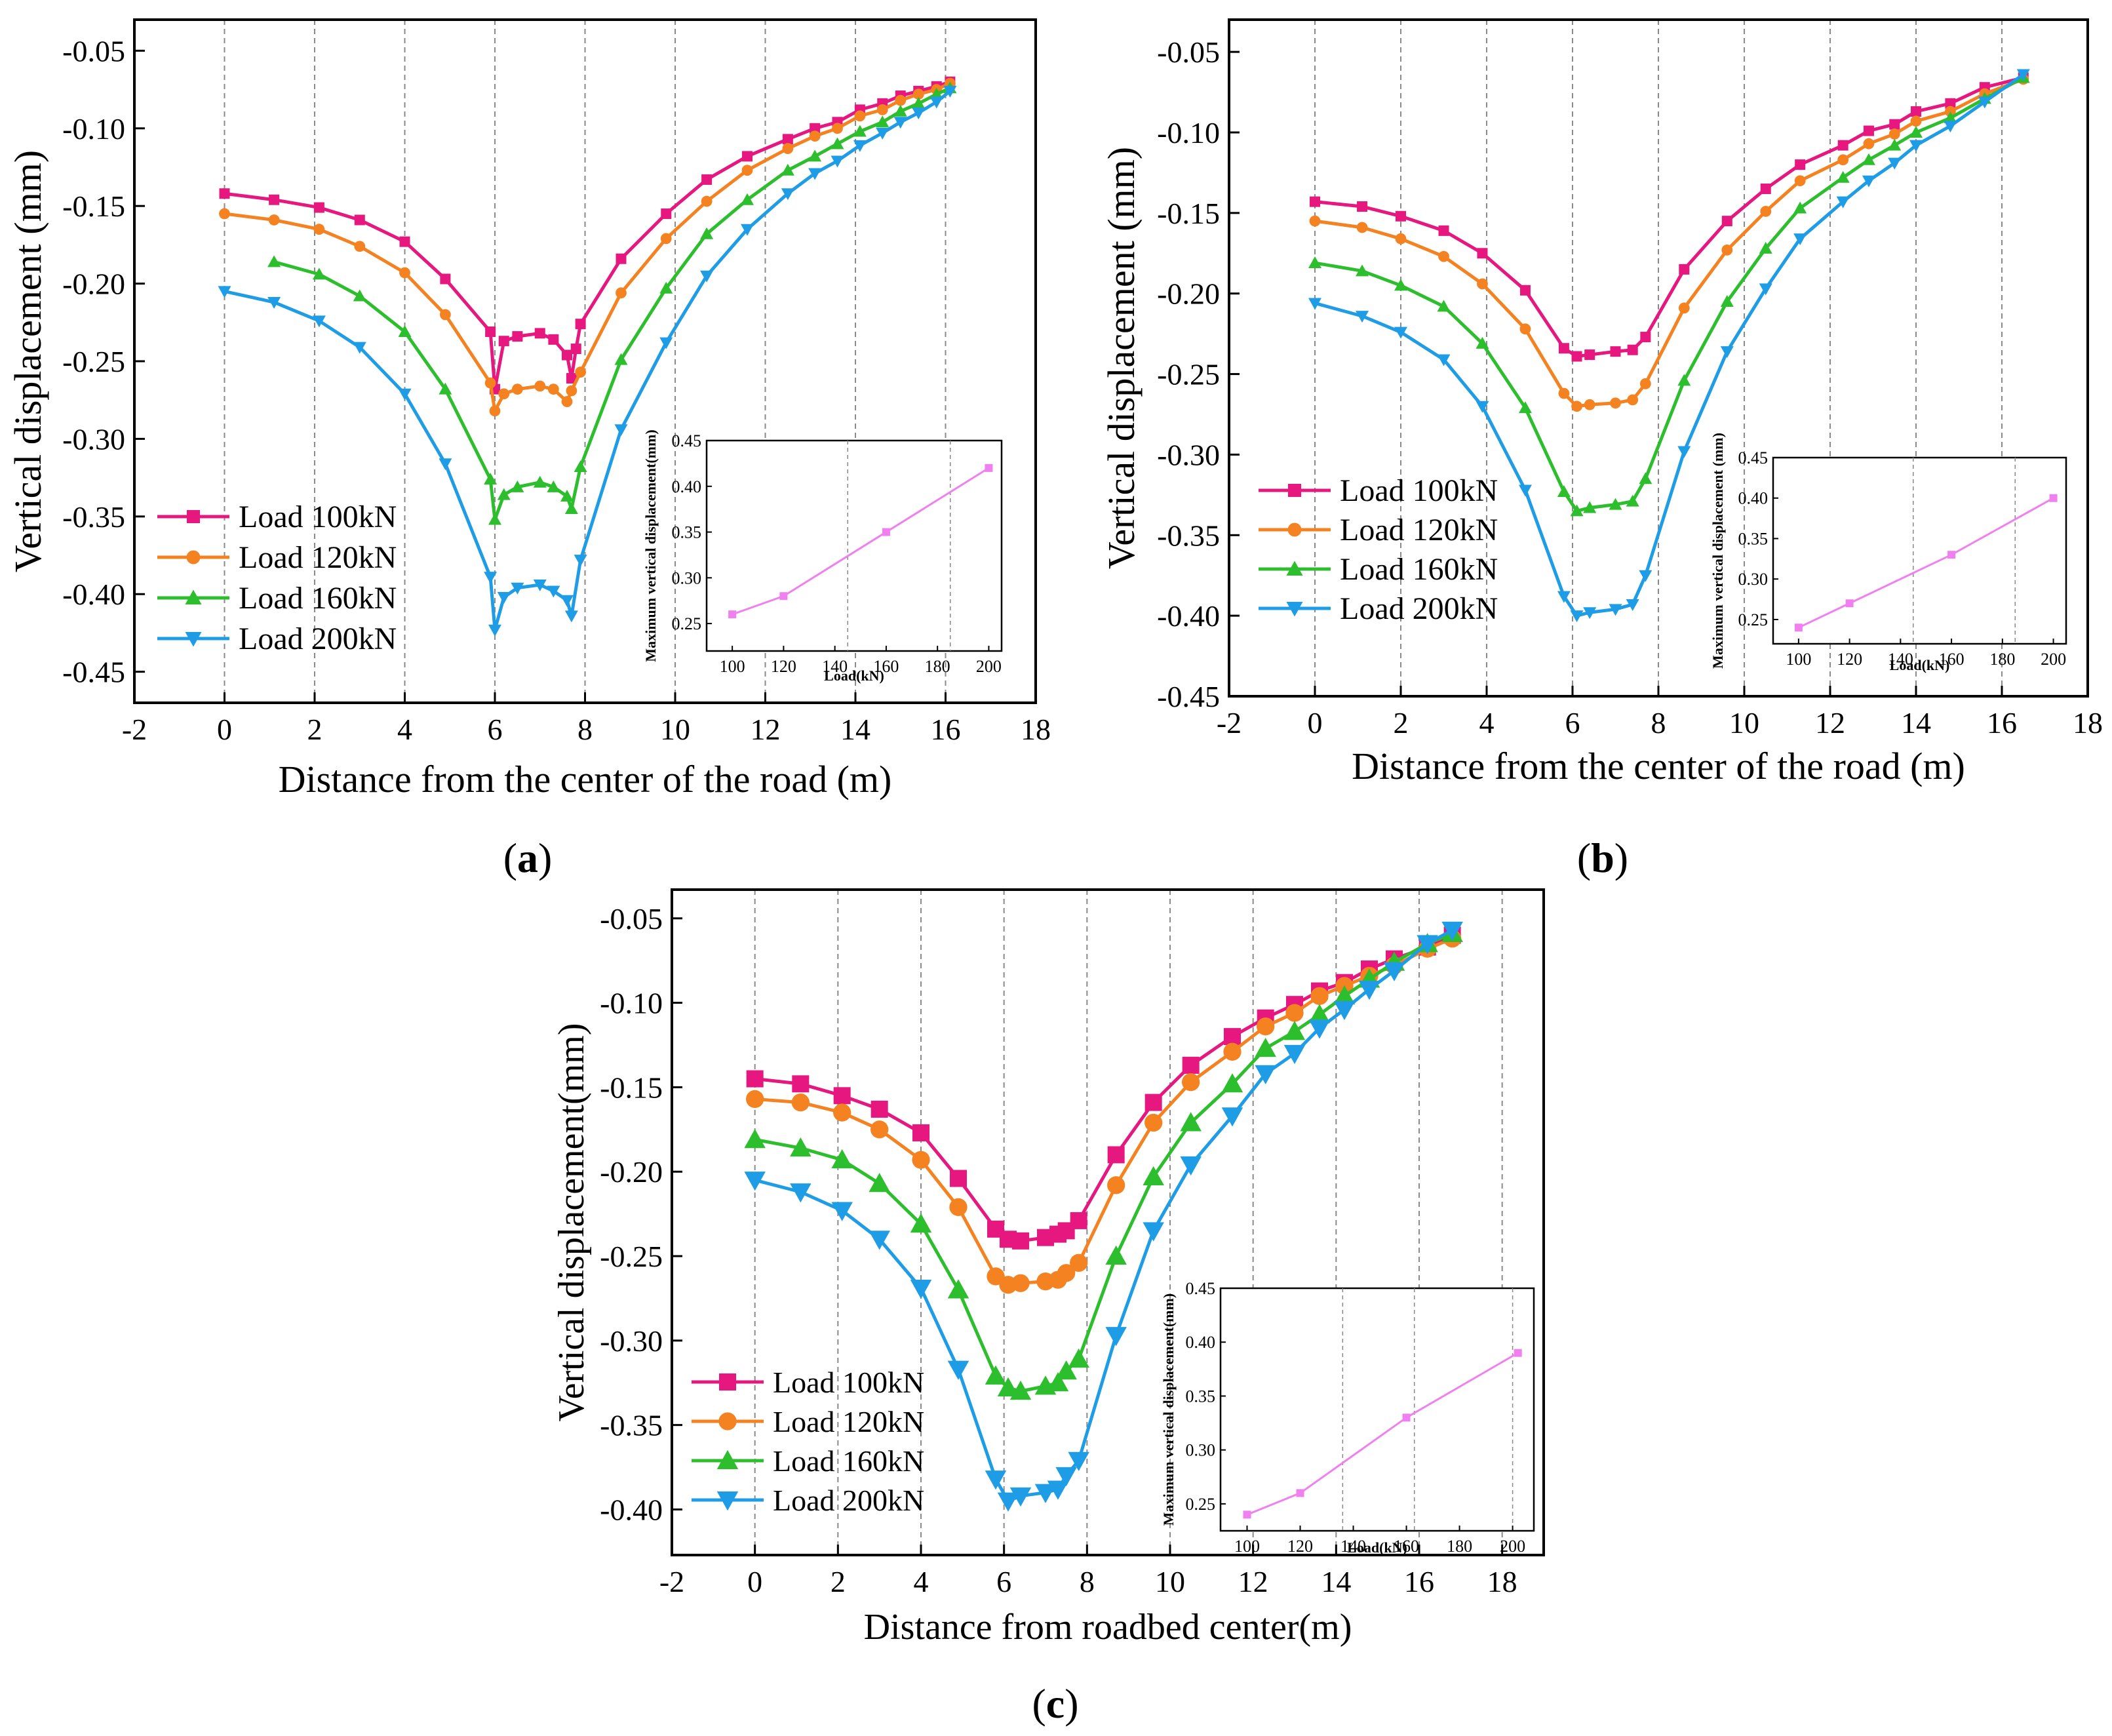  Describe the element at coordinates (1512, 1546) in the screenshot. I see `inset-x-tick-label: 200` at that location.